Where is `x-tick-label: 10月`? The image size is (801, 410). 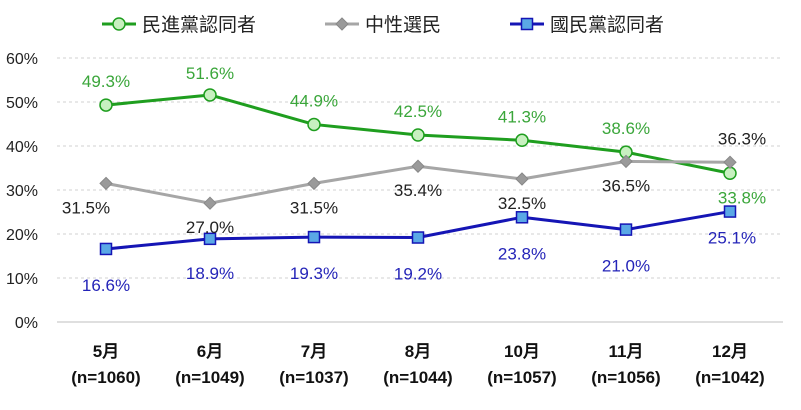 x-tick-label: 10月 is located at coordinates (522, 351).